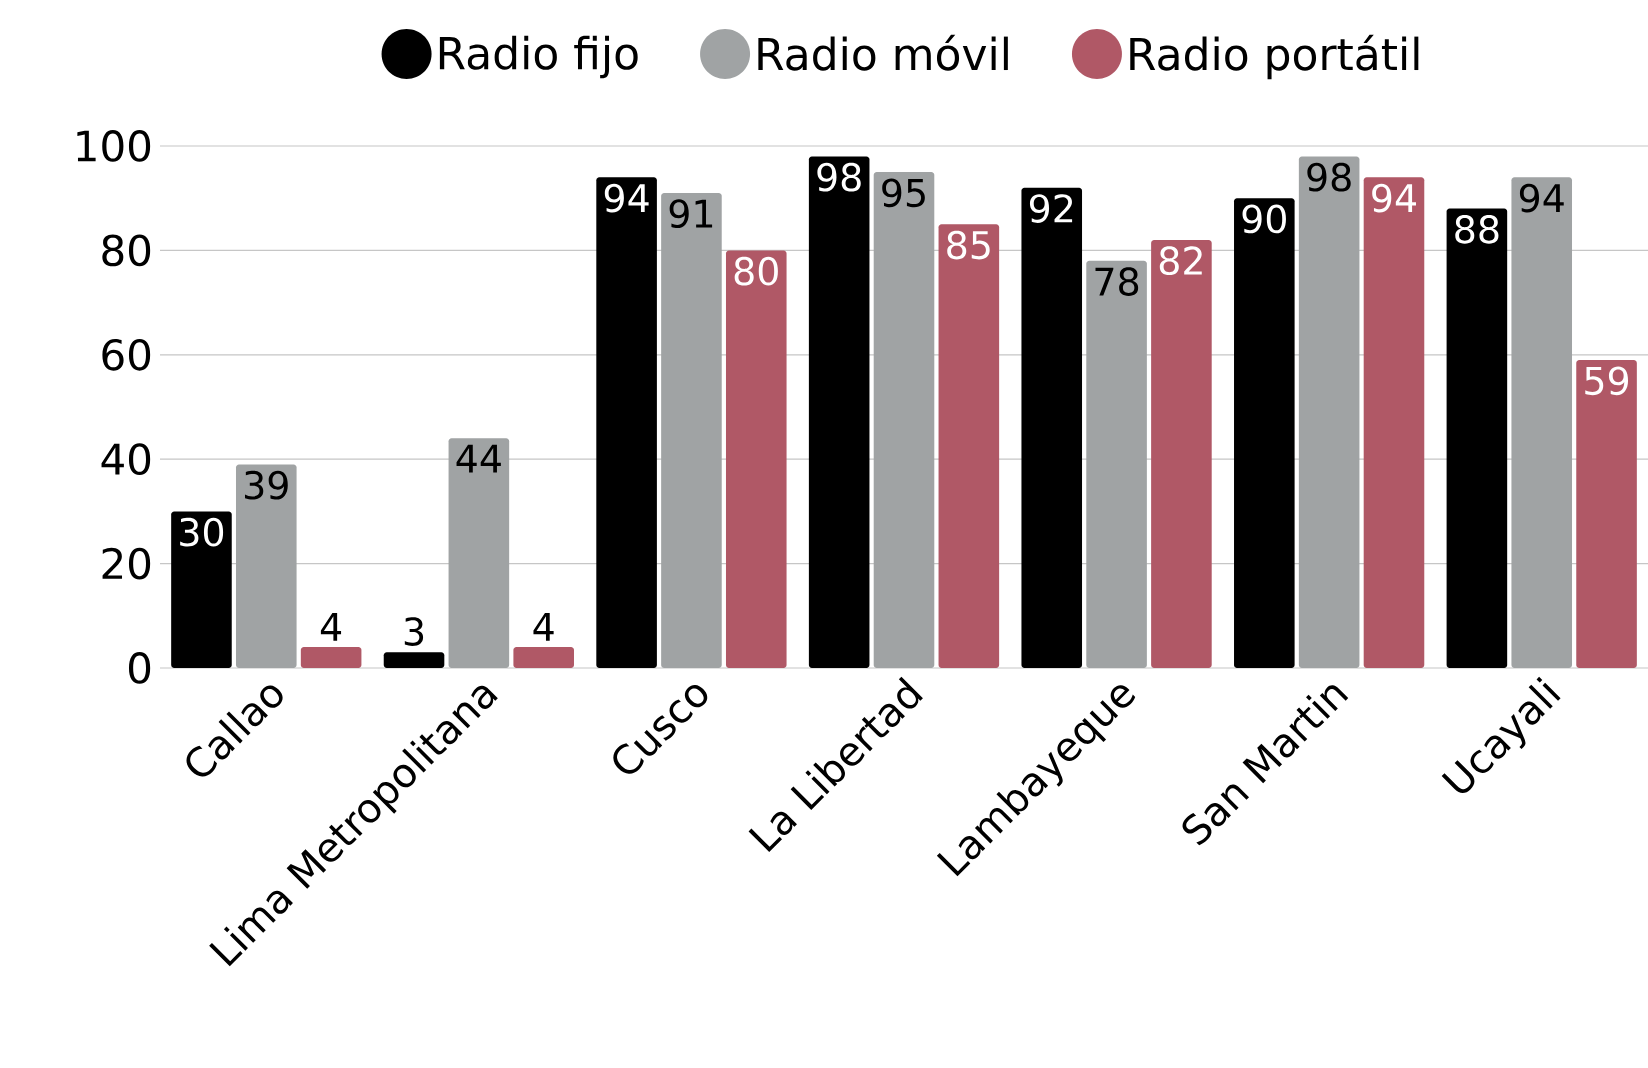 This screenshot has height=1068, width=1648. What do you see at coordinates (1180, 261) in the screenshot?
I see `data-label: 82` at bounding box center [1180, 261].